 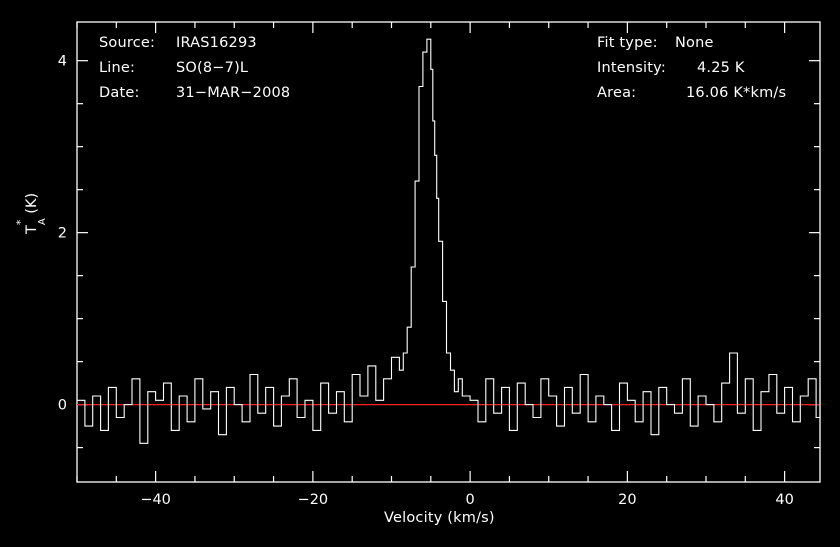 I want to click on y-axis-label-sup: *, so click(x=20, y=222).